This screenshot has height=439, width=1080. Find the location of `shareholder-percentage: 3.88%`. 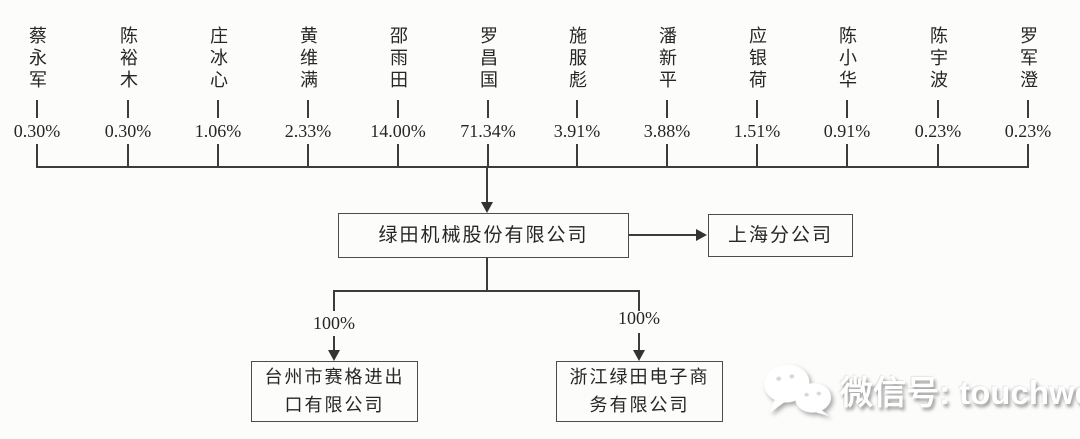

shareholder-percentage: 3.88% is located at coordinates (667, 131).